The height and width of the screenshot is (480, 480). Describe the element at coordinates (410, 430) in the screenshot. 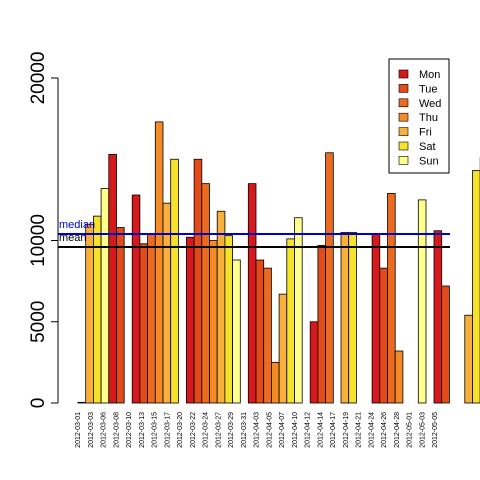

I see `x-tick-label: 2012-05-01` at that location.